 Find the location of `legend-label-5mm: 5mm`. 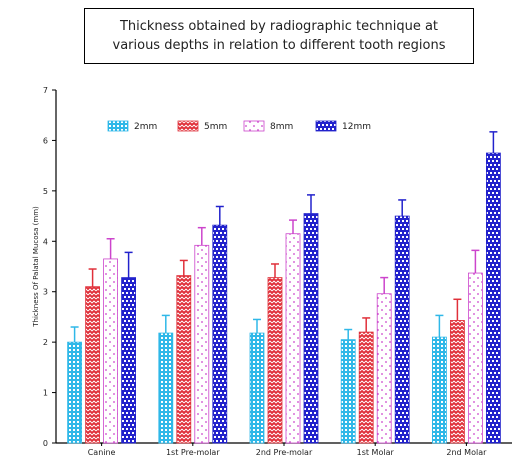

legend-label-5mm: 5mm is located at coordinates (215, 127).